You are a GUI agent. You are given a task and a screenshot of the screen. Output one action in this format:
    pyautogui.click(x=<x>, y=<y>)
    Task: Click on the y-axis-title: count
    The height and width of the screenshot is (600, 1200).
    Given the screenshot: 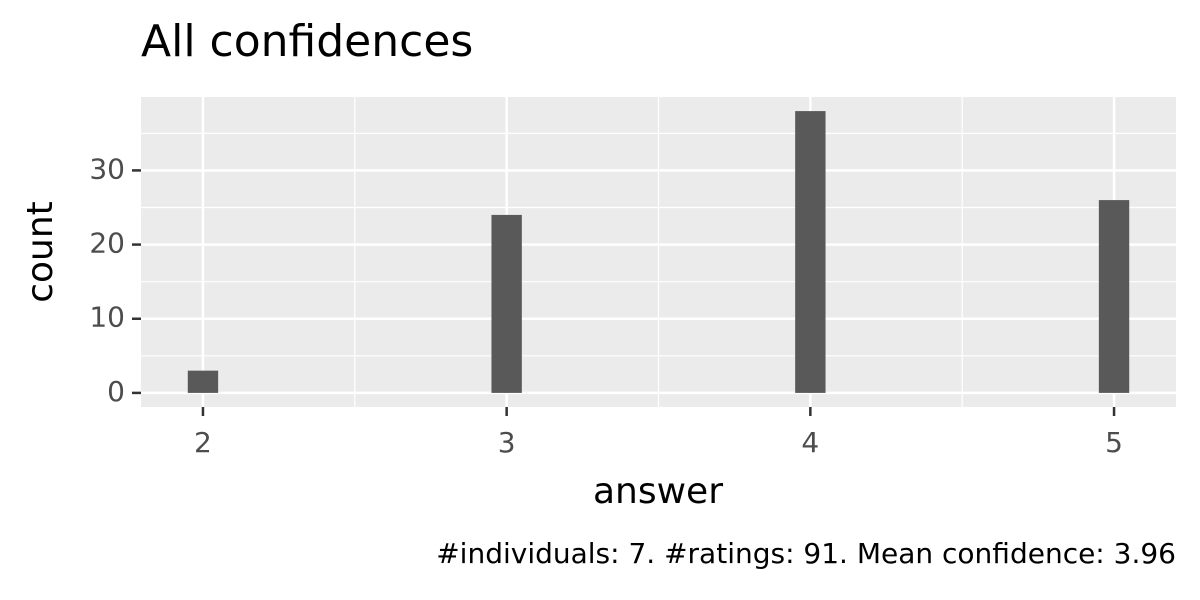 What is the action you would take?
    pyautogui.click(x=40, y=252)
    